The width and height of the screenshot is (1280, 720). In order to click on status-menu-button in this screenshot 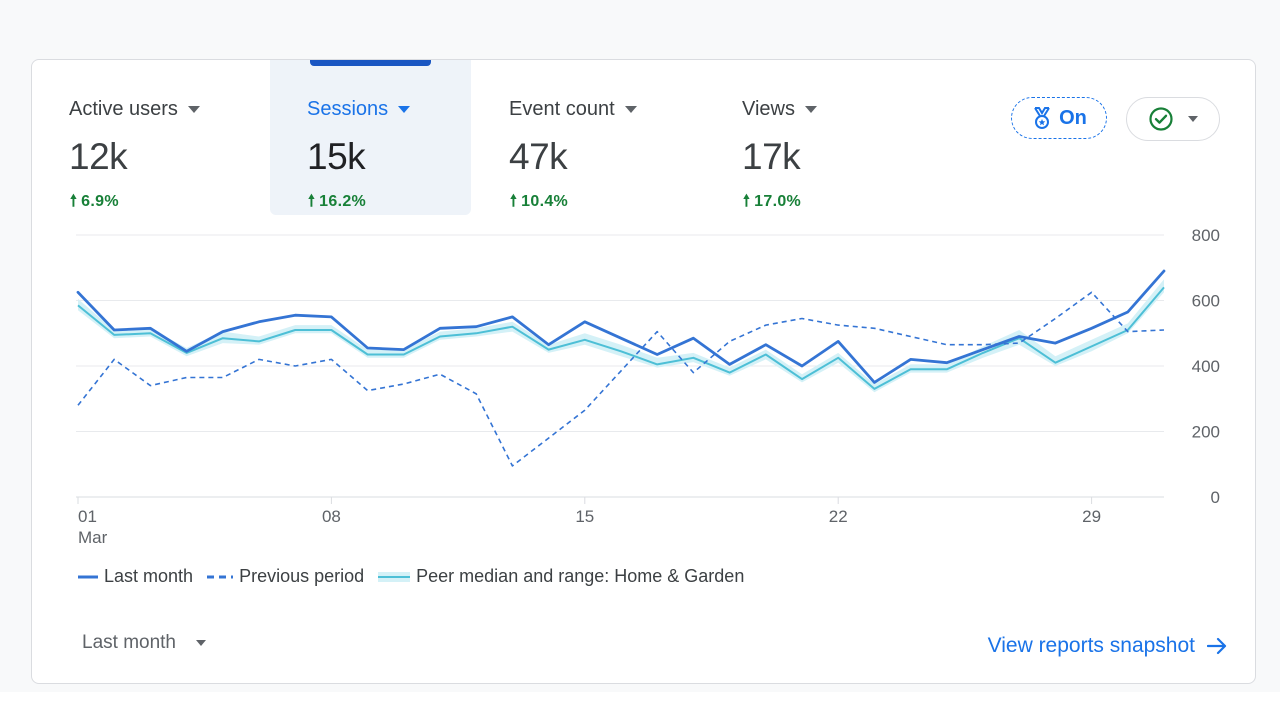, I will do `click(1173, 119)`.